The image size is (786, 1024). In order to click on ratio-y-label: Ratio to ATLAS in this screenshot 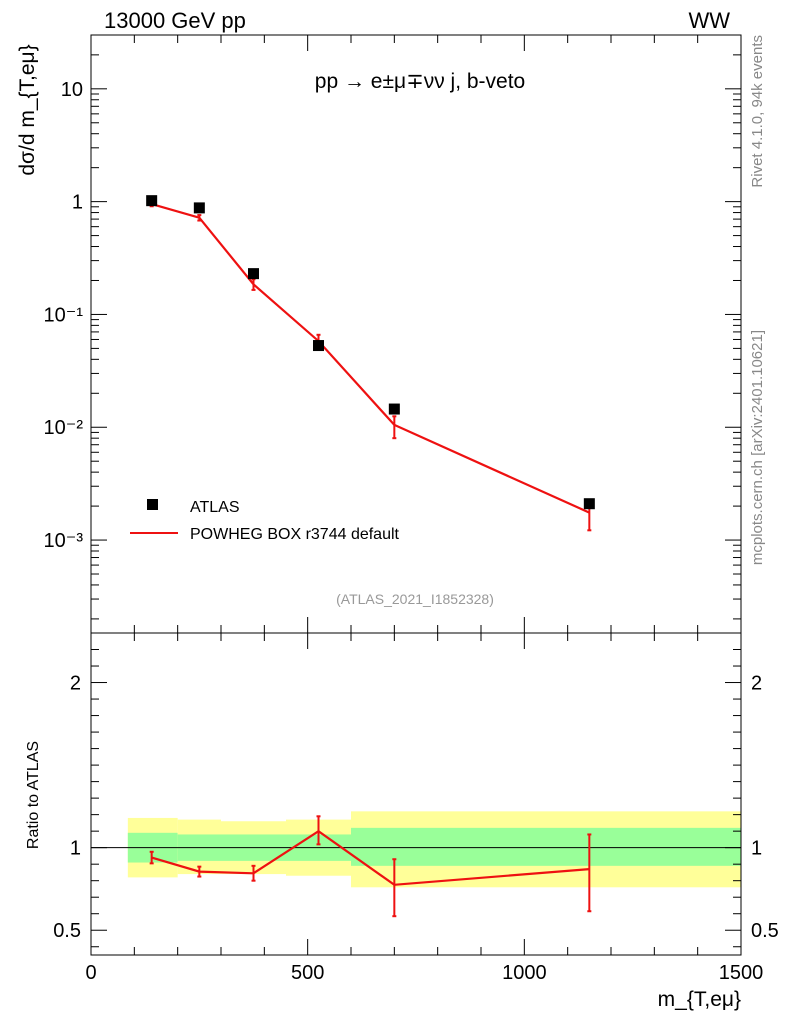, I will do `click(33, 795)`.